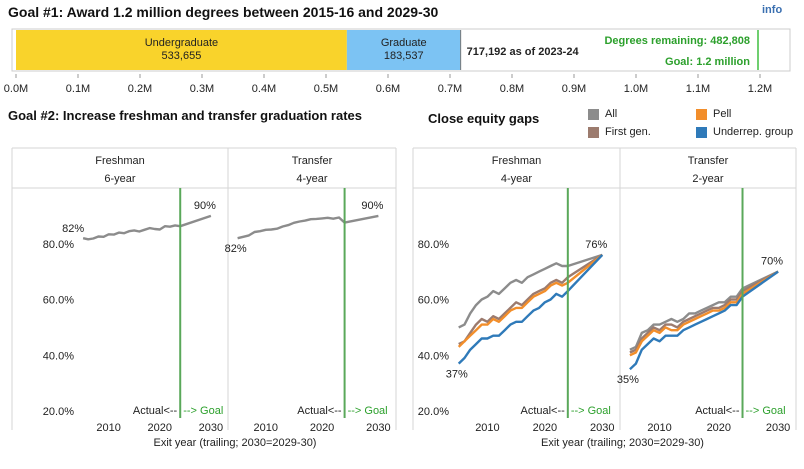  I want to click on bar-undergraduate, so click(181, 50).